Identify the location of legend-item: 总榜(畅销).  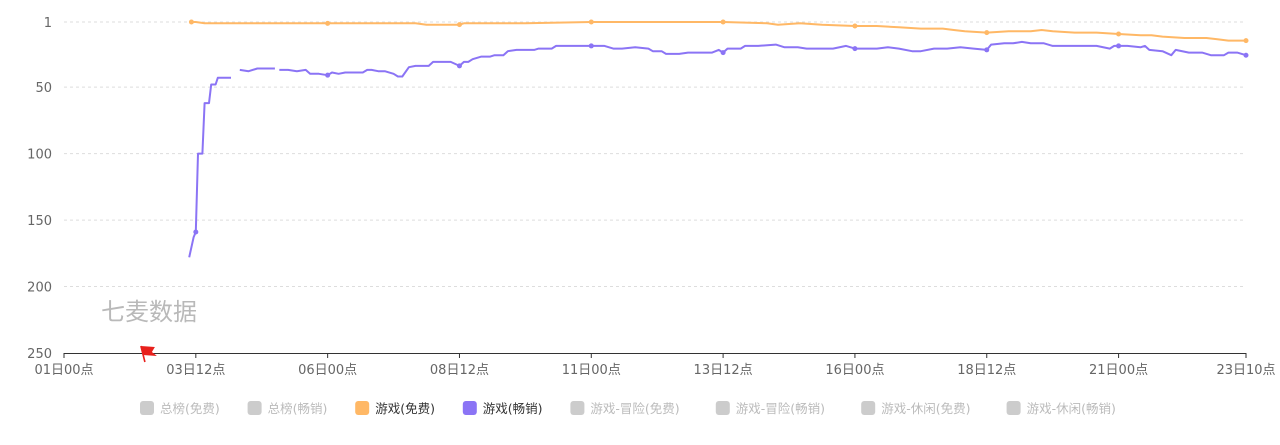
(287, 408).